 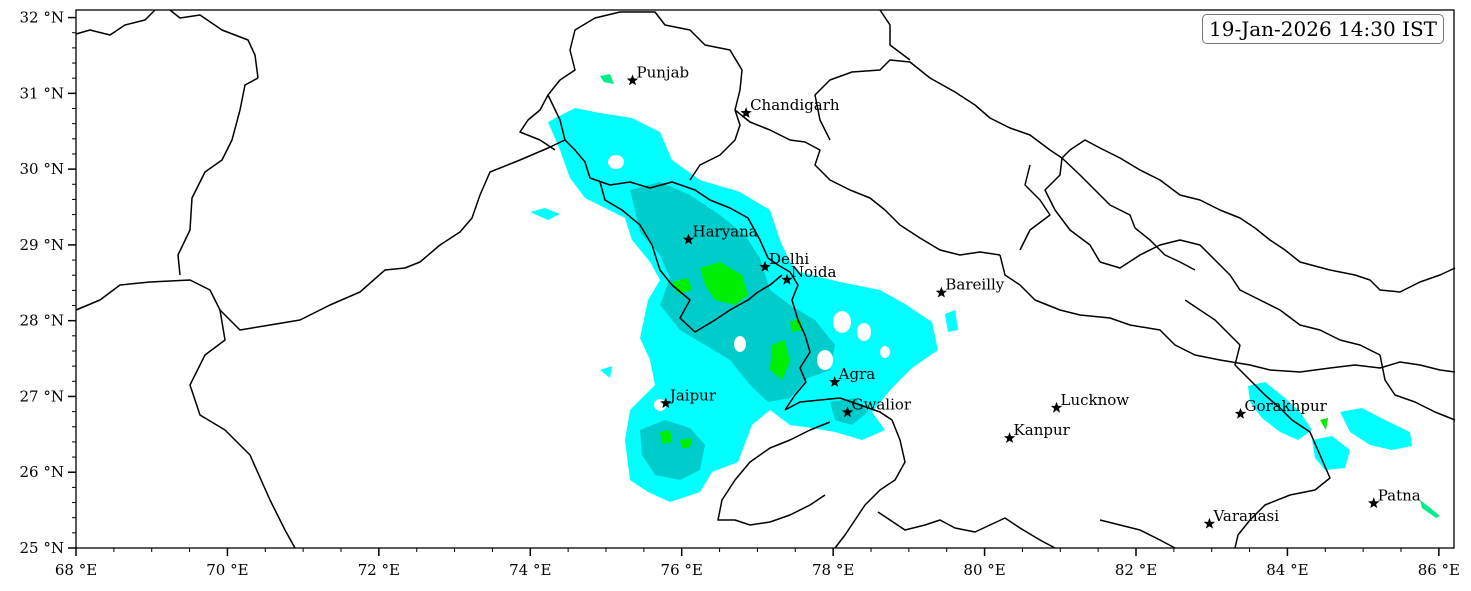 What do you see at coordinates (1245, 516) in the screenshot?
I see `city-label: Varanasi` at bounding box center [1245, 516].